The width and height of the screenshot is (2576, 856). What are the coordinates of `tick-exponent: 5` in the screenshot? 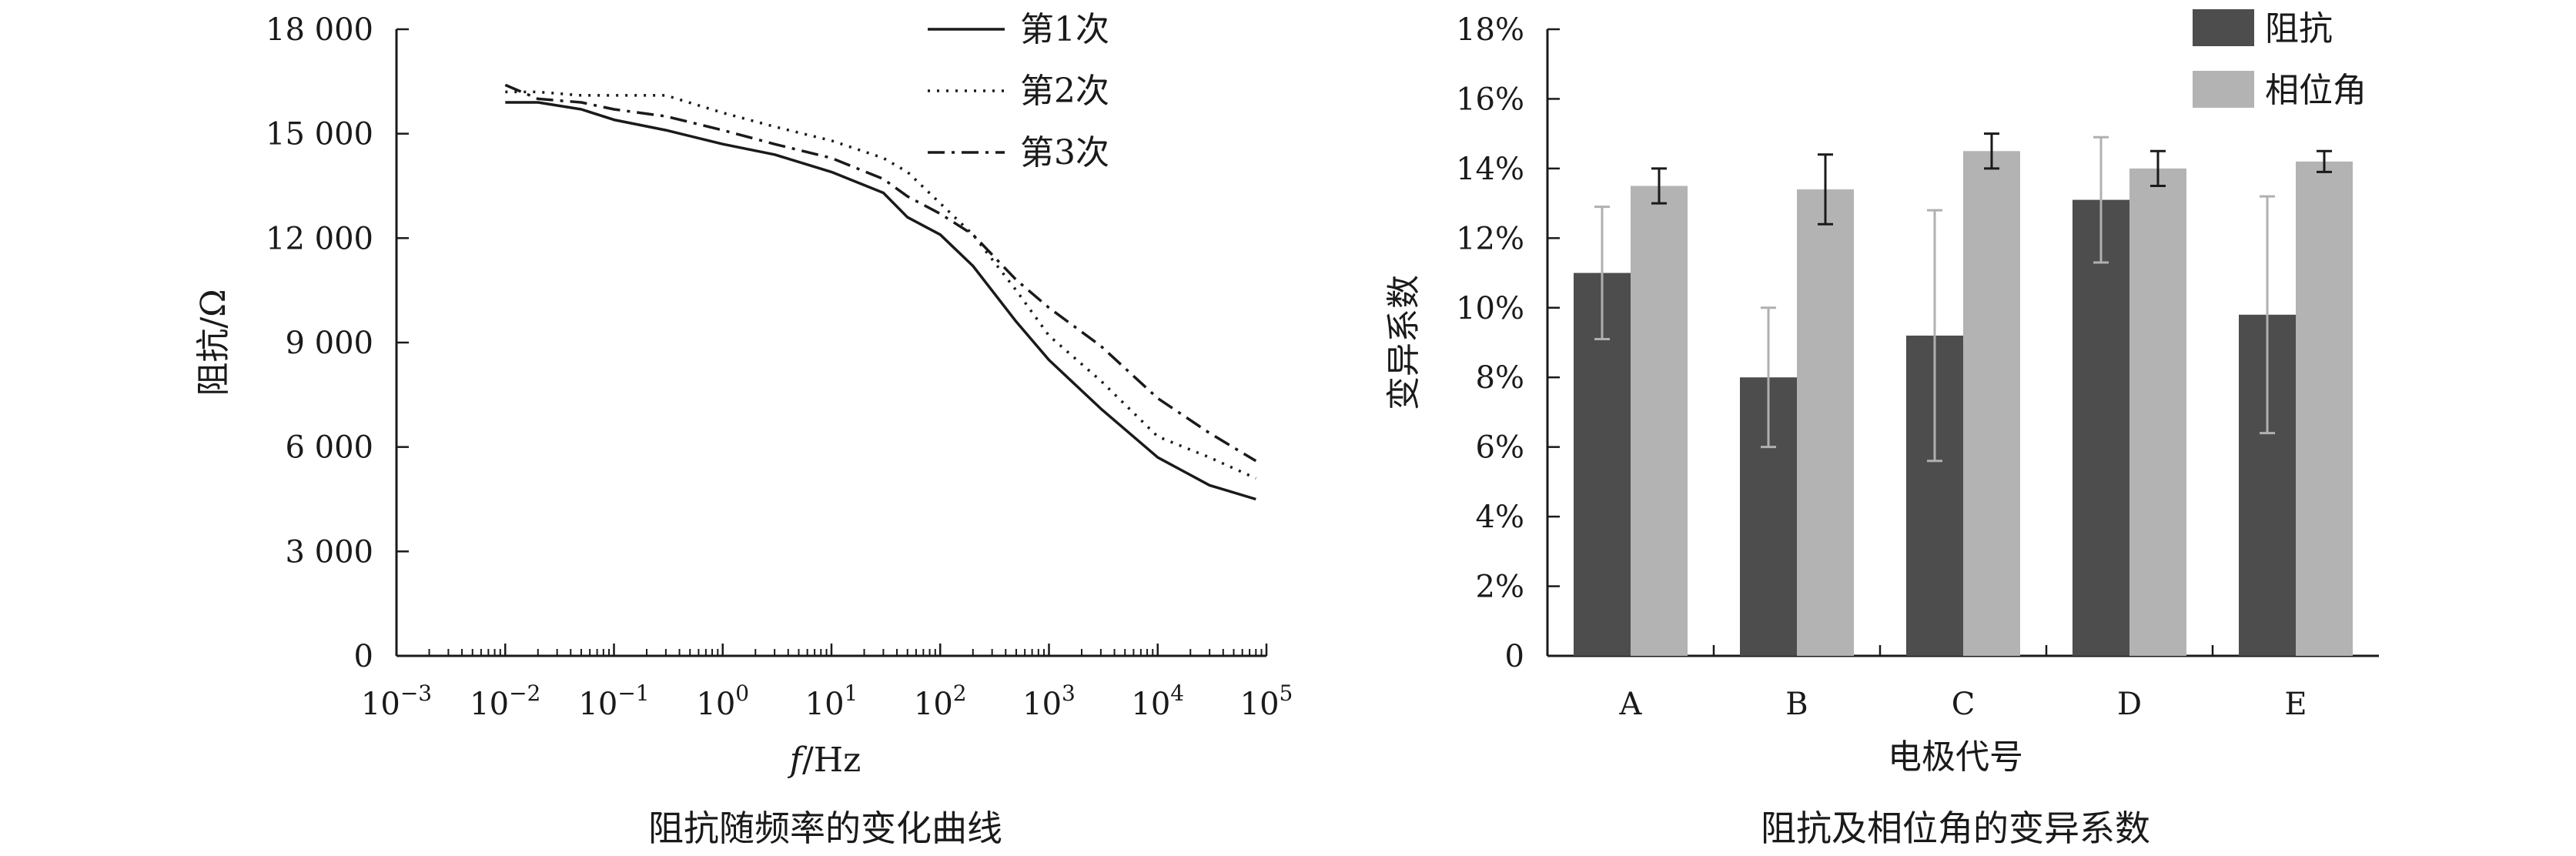 It's located at (1287, 693).